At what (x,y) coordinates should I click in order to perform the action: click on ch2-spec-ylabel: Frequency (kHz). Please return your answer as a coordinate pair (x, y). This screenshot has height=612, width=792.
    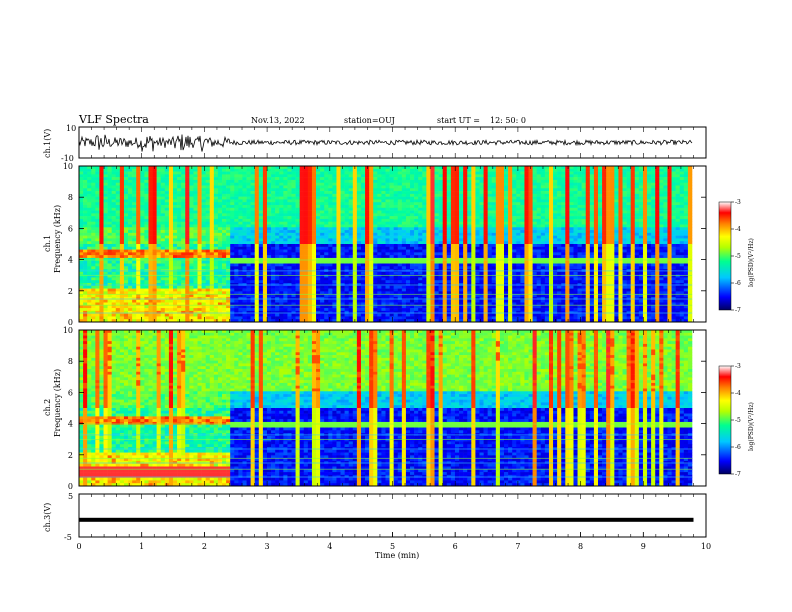
    Looking at the image, I should click on (57, 403).